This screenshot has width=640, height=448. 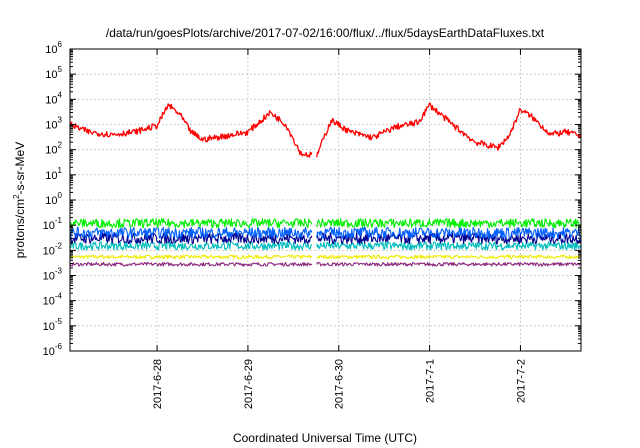 I want to click on y-tick-label: 10⁻³, so click(x=53, y=275).